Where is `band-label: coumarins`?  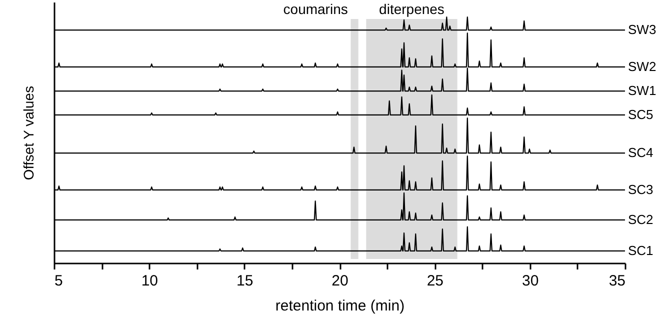
band-label: coumarins is located at coordinates (315, 9).